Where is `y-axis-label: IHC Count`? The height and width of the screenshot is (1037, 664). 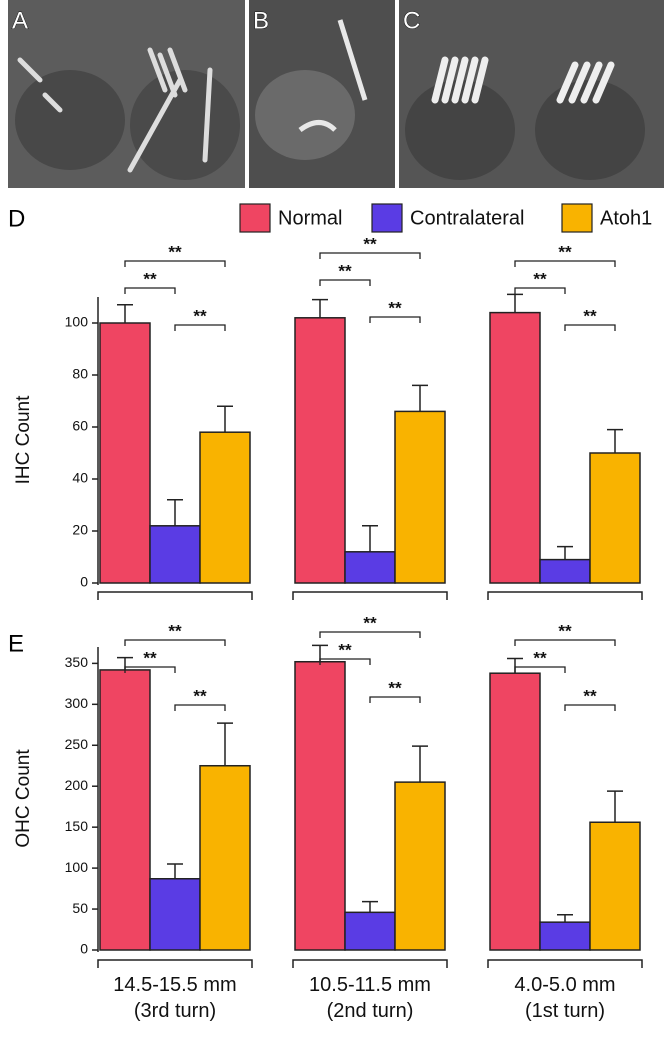 y-axis-label: IHC Count is located at coordinates (23, 439).